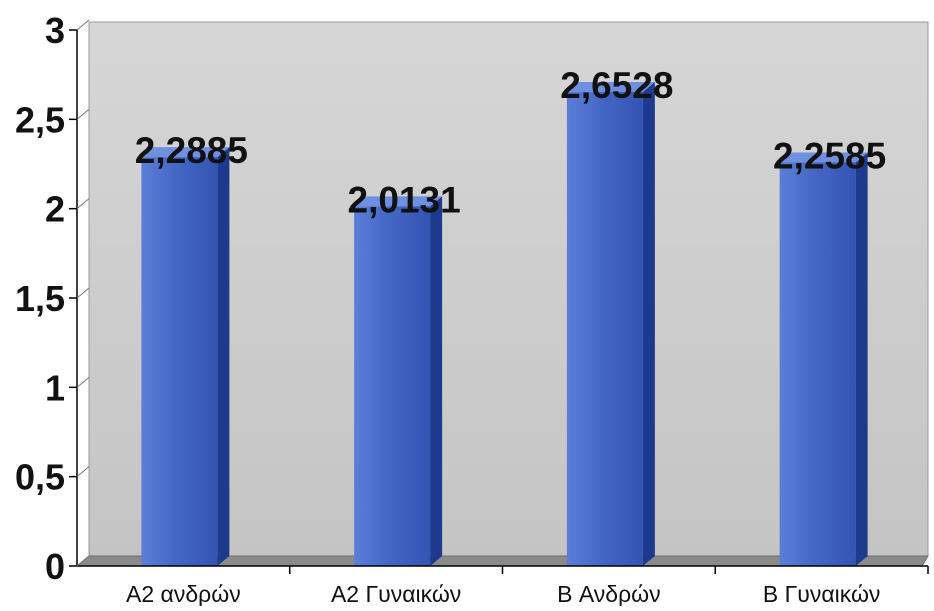  I want to click on bar-data-label: 2,2885, so click(191, 150).